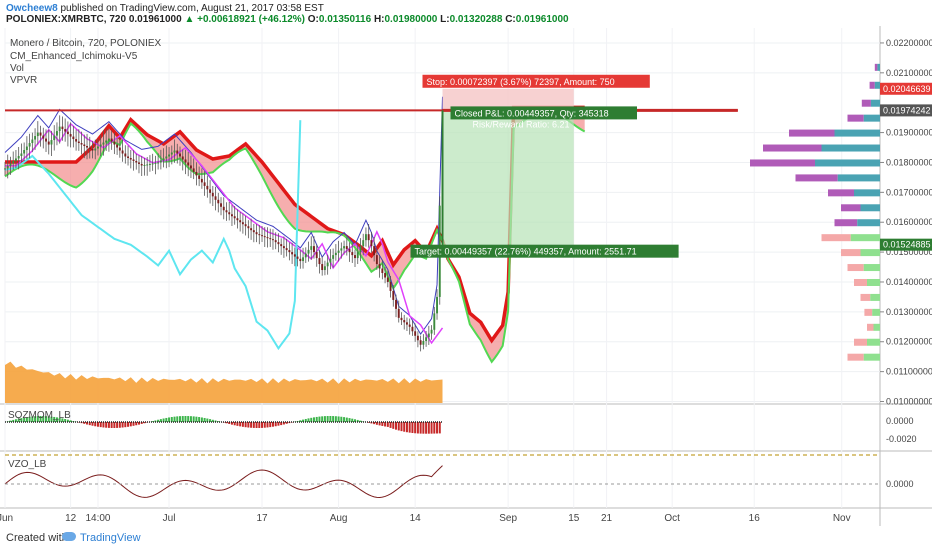 This screenshot has width=932, height=550. Describe the element at coordinates (909, 252) in the screenshot. I see `y-tick-label: 0.01500000` at that location.